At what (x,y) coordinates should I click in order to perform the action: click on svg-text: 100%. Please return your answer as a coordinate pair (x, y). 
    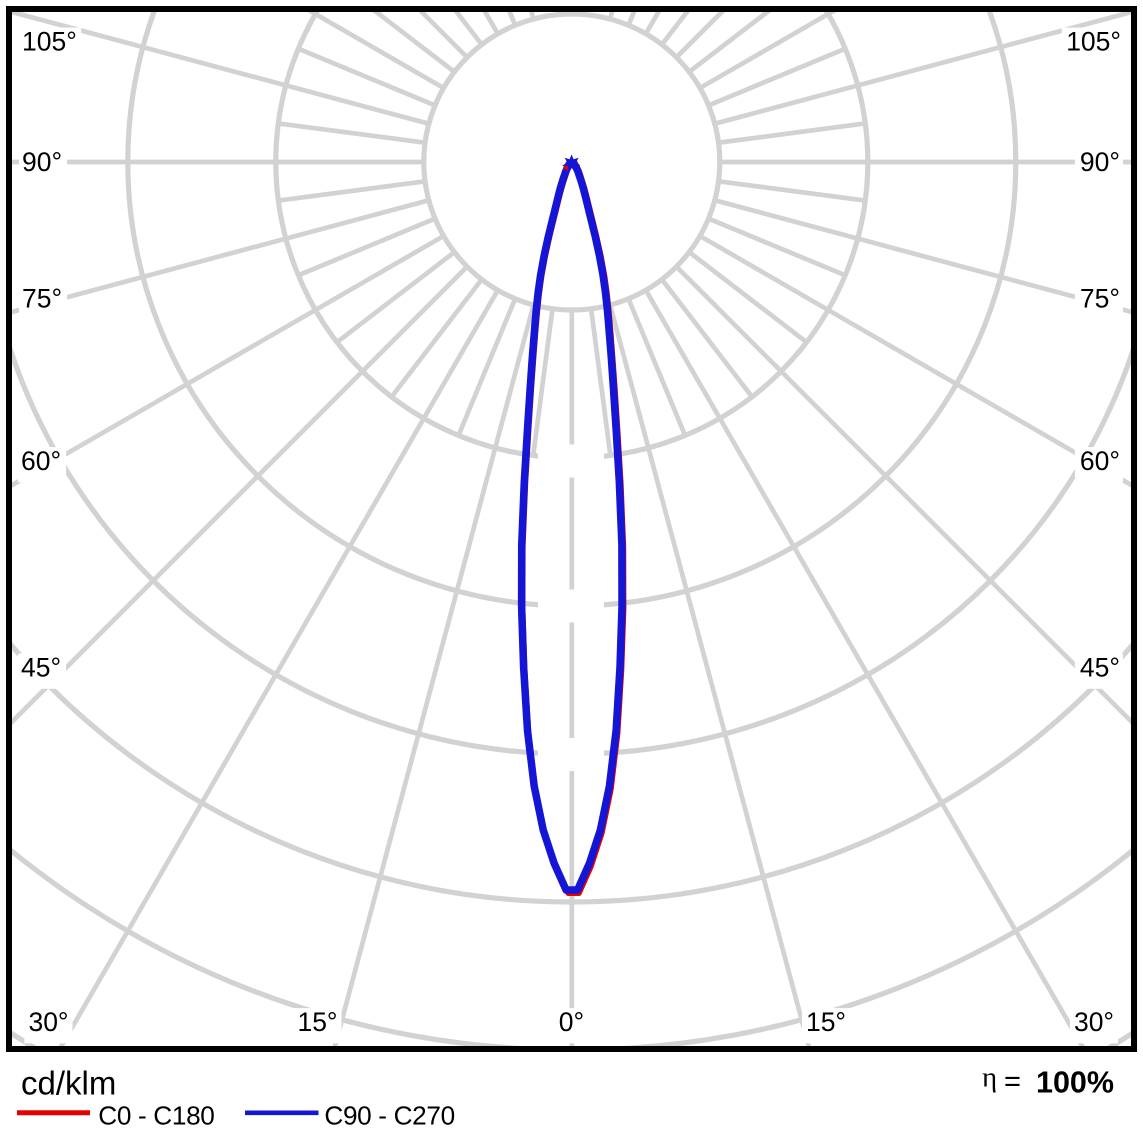
    Looking at the image, I should click on (1075, 1083).